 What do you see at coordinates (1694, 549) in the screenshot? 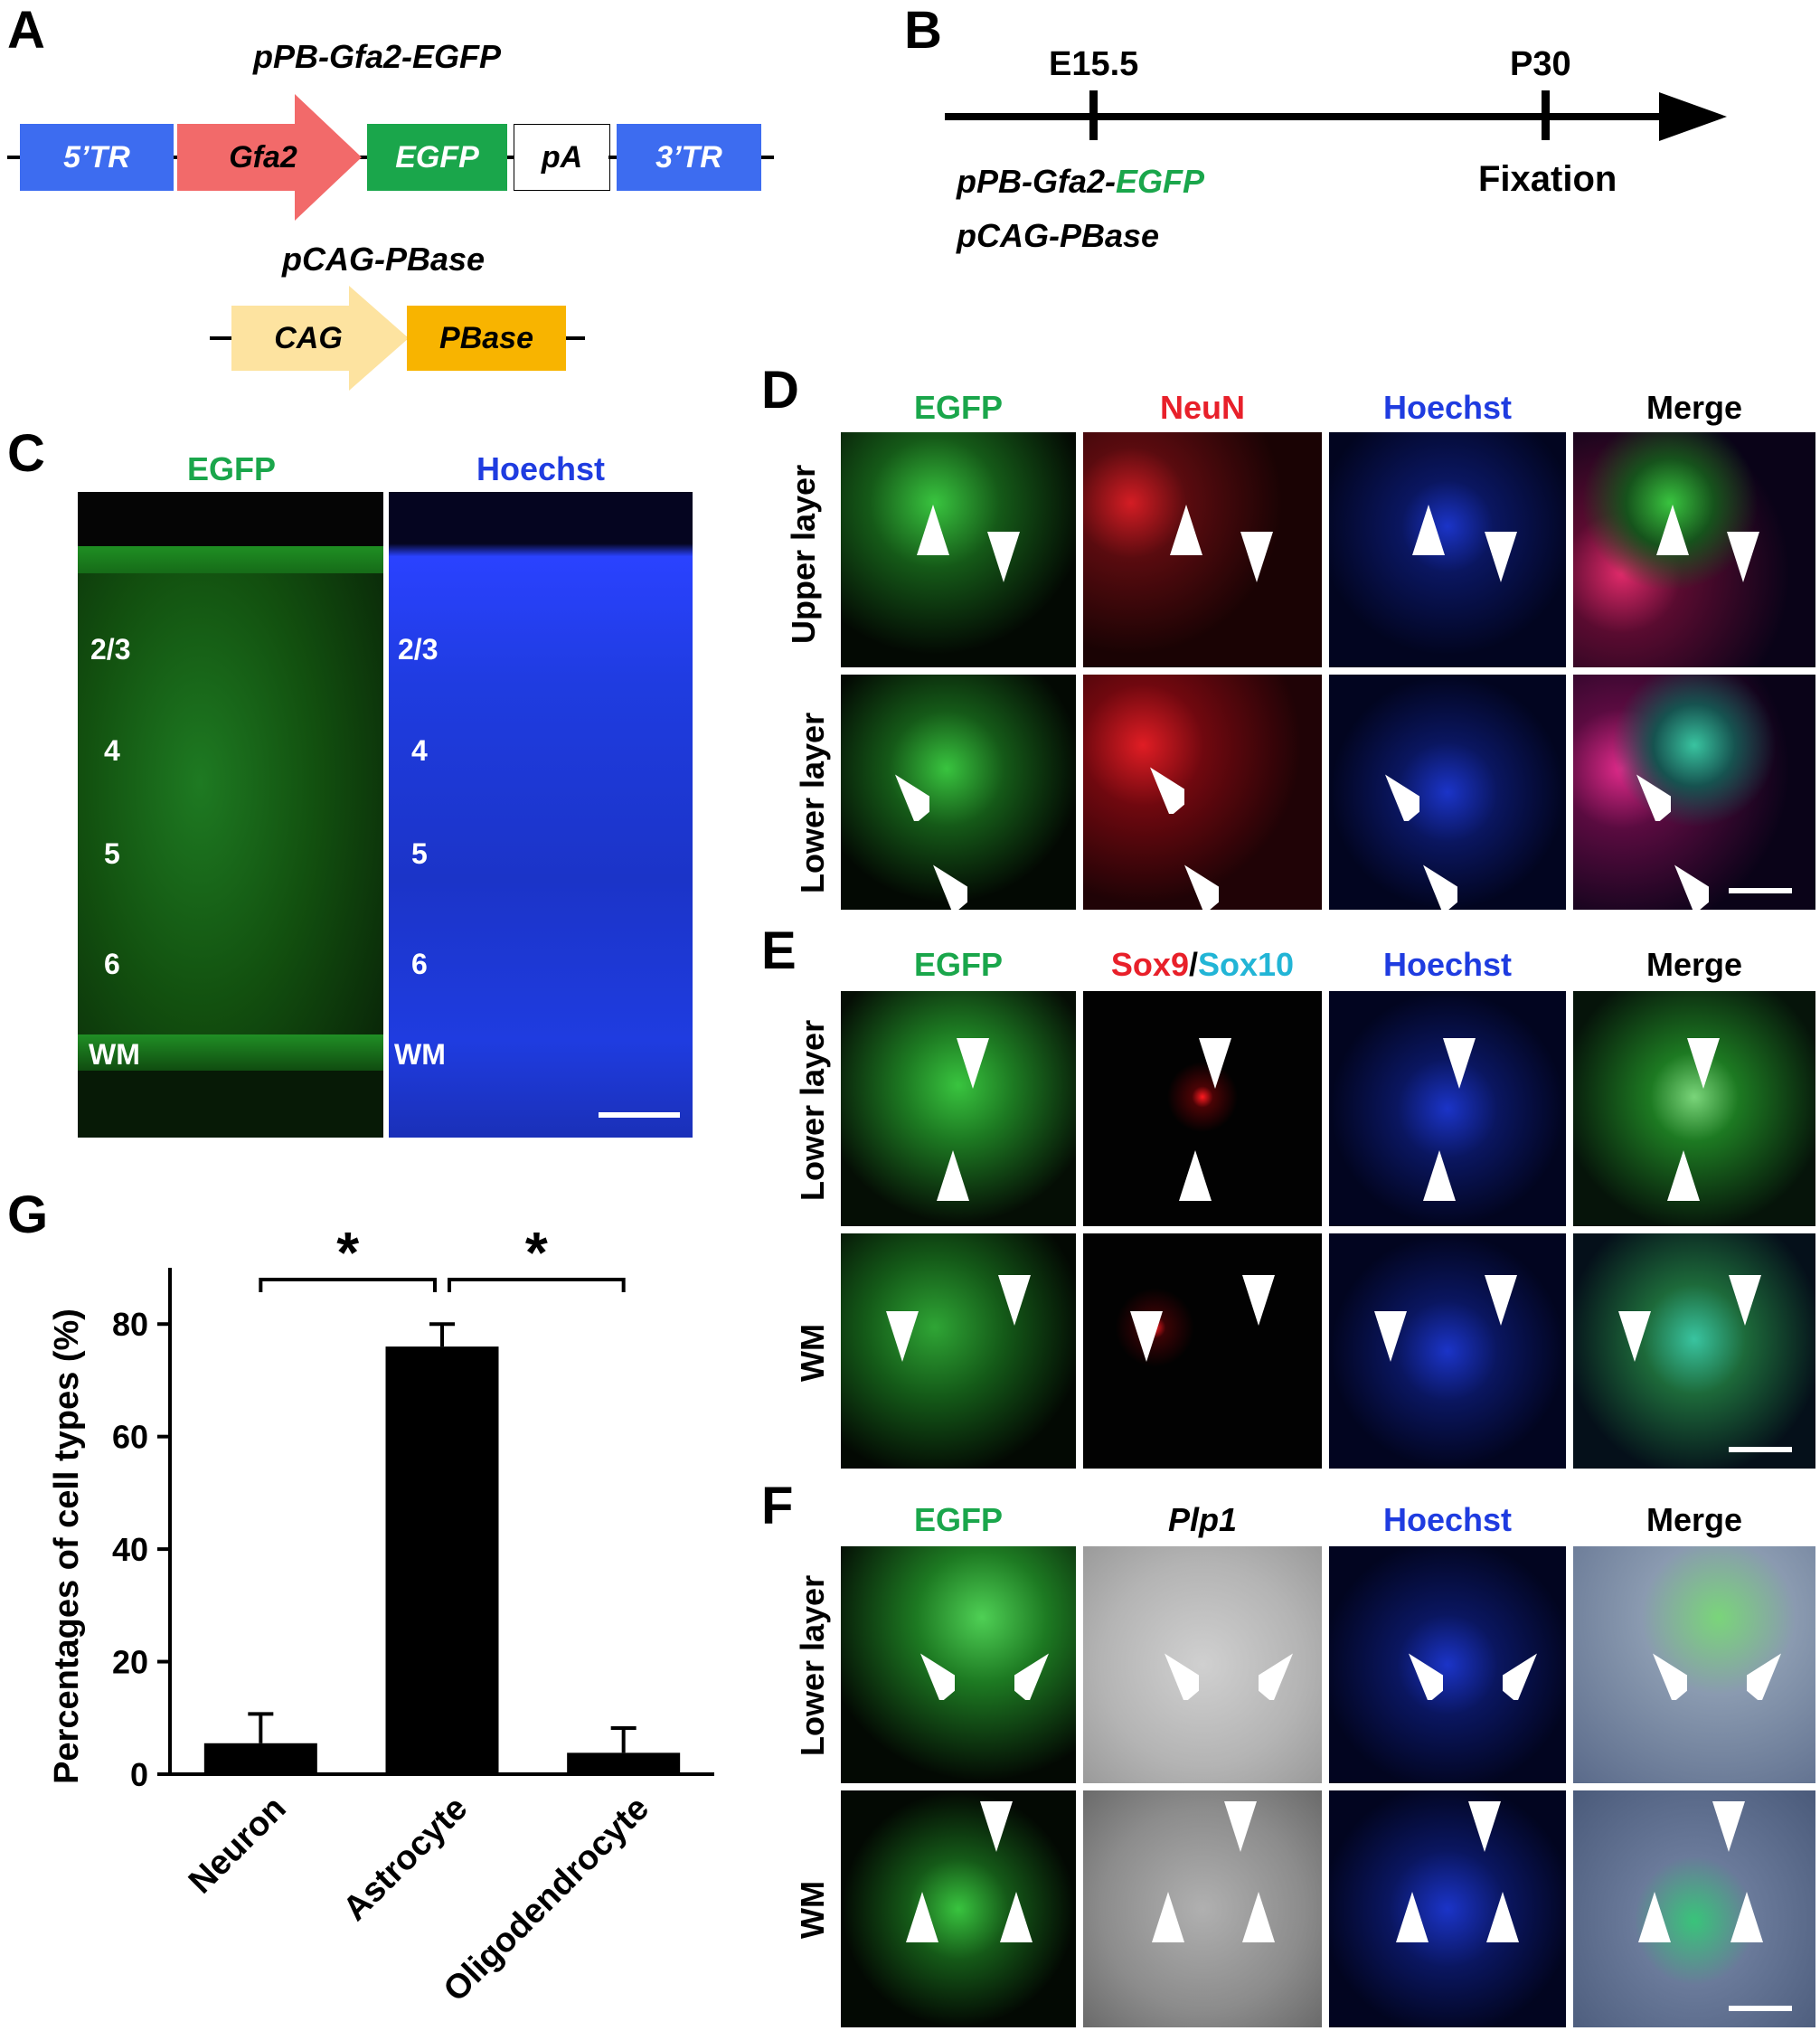
I see `paneld-upper-merge-image` at bounding box center [1694, 549].